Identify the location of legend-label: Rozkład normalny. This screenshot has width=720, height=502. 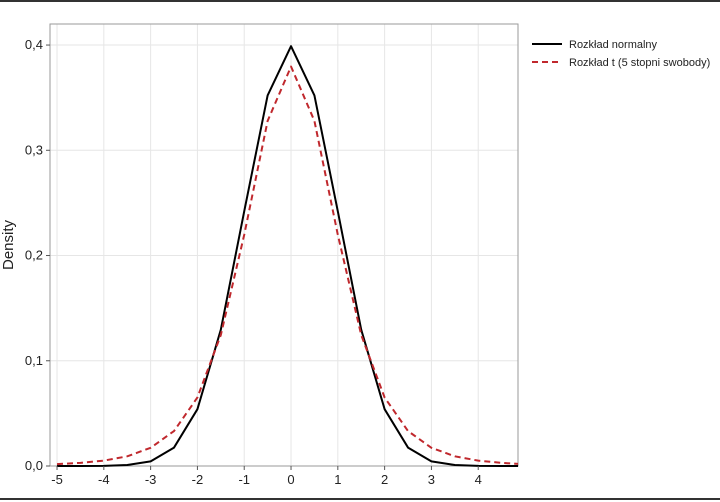
(613, 45).